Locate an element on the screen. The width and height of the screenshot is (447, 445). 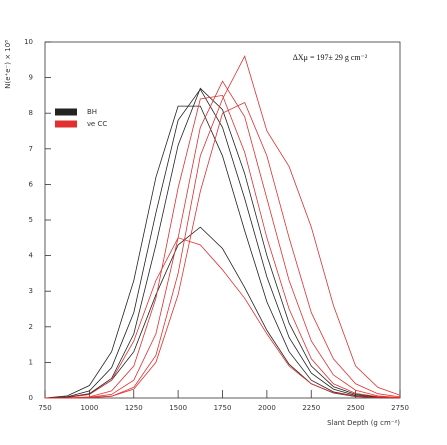
y-tick-label: 5 is located at coordinates (31, 220).